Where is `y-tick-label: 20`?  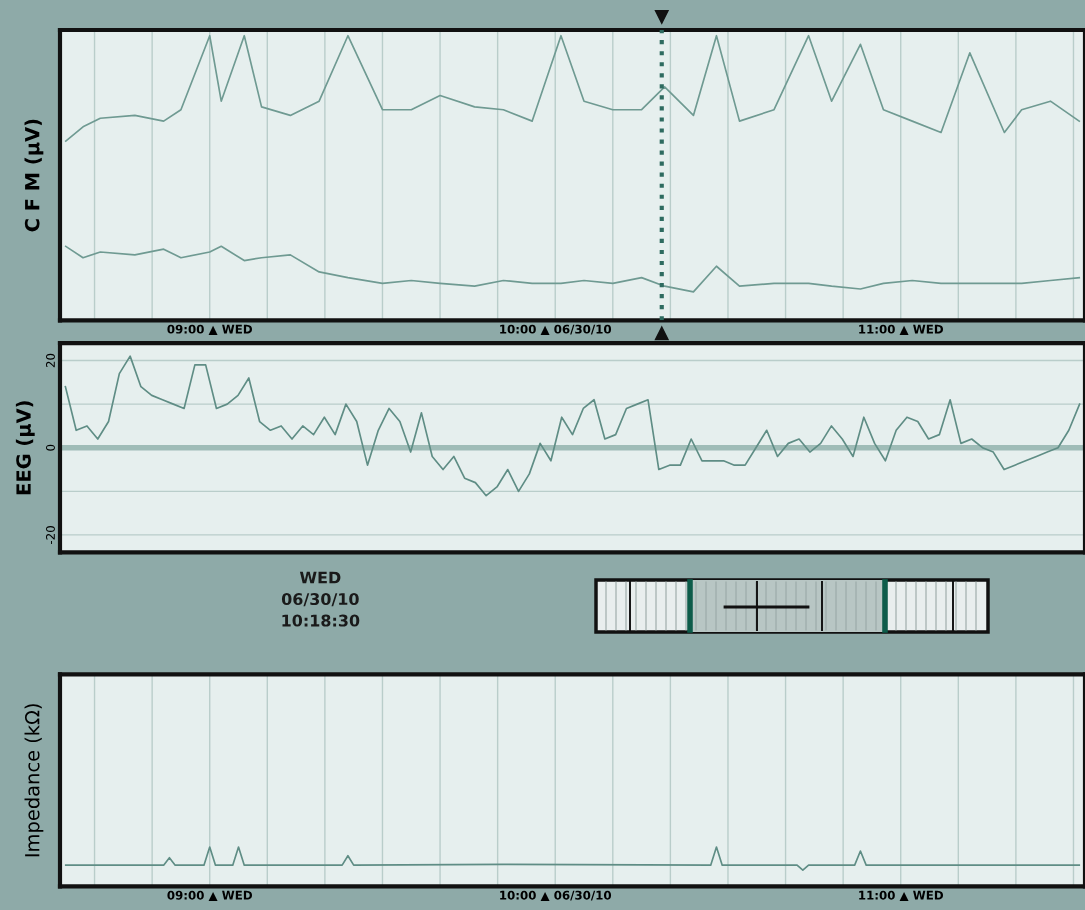 y-tick-label: 20 is located at coordinates (50, 360).